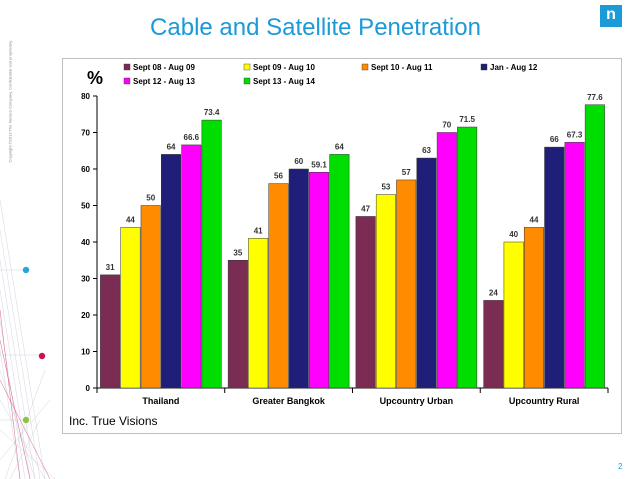 This screenshot has width=631, height=479. Describe the element at coordinates (315, 27) in the screenshot. I see `slide-title: Cable and Satellite Penetration` at that location.